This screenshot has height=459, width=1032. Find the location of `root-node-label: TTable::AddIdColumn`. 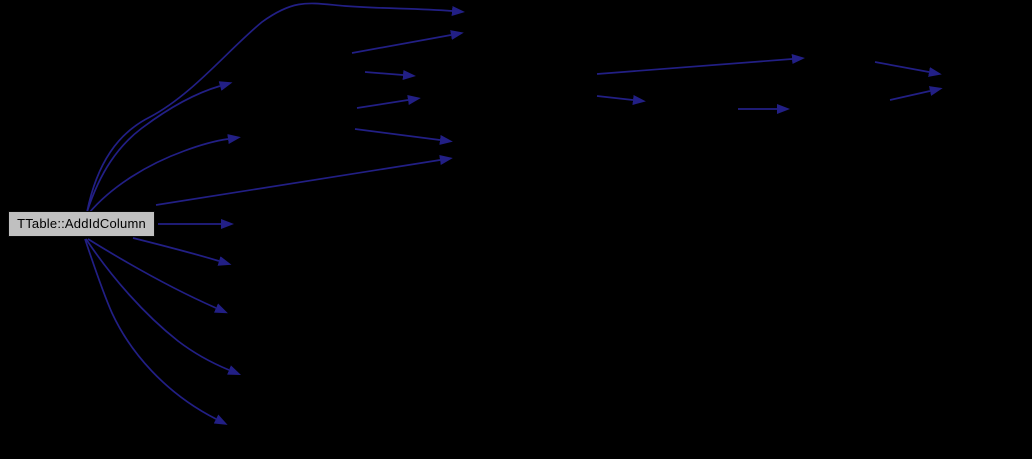

root-node-label: TTable::AddIdColumn is located at coordinates (81, 223).